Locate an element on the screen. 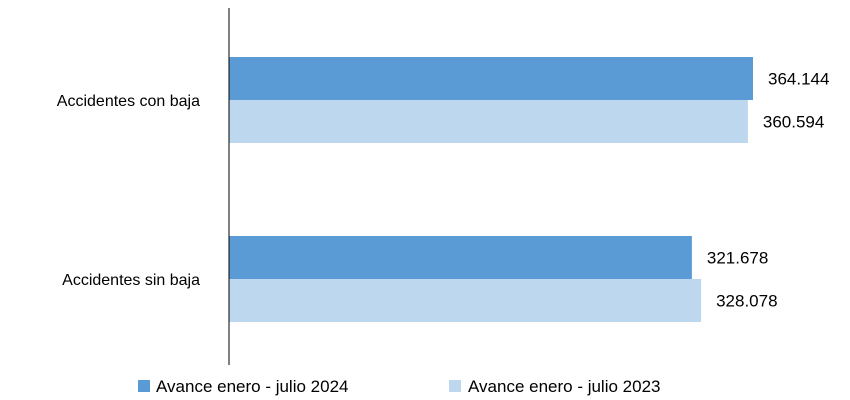 This screenshot has height=400, width=850. category-label: Accidentes sin baja is located at coordinates (131, 280).